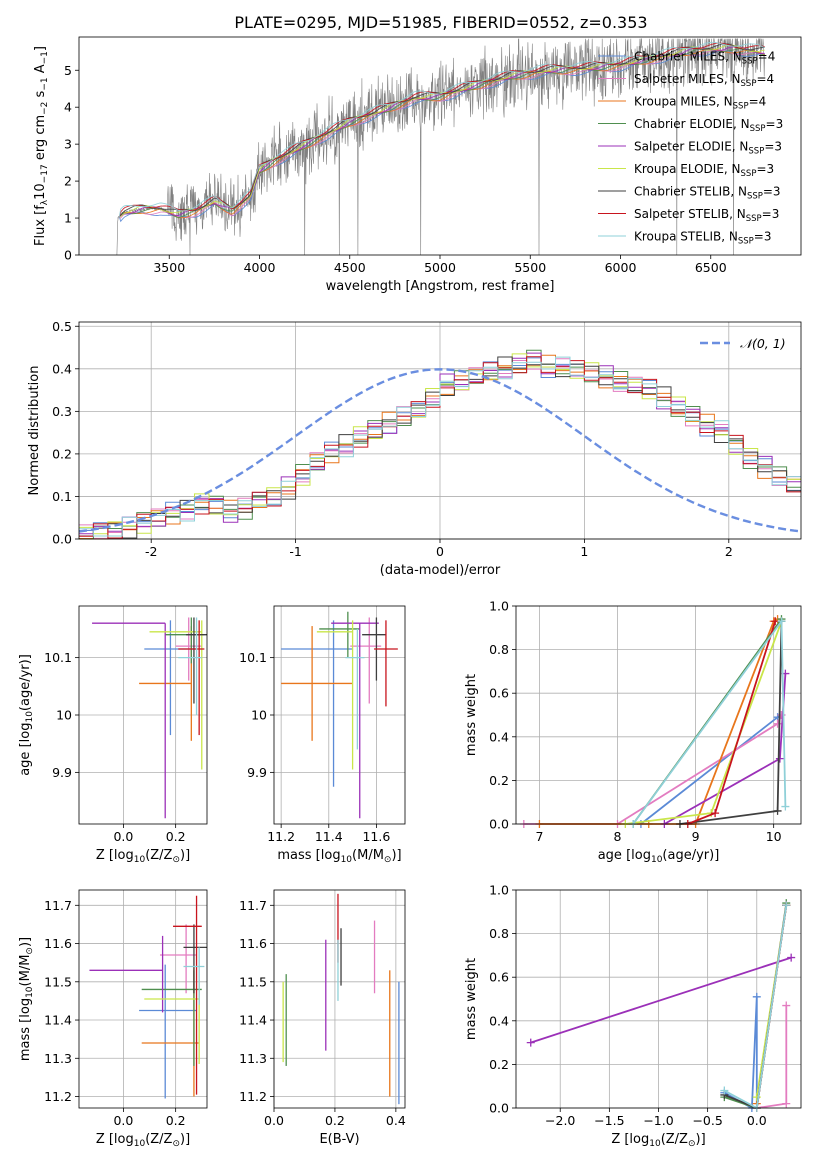 This screenshot has width=819, height=1170. What do you see at coordinates (40, 191) in the screenshot?
I see `label-part: 10` at bounding box center [40, 191].